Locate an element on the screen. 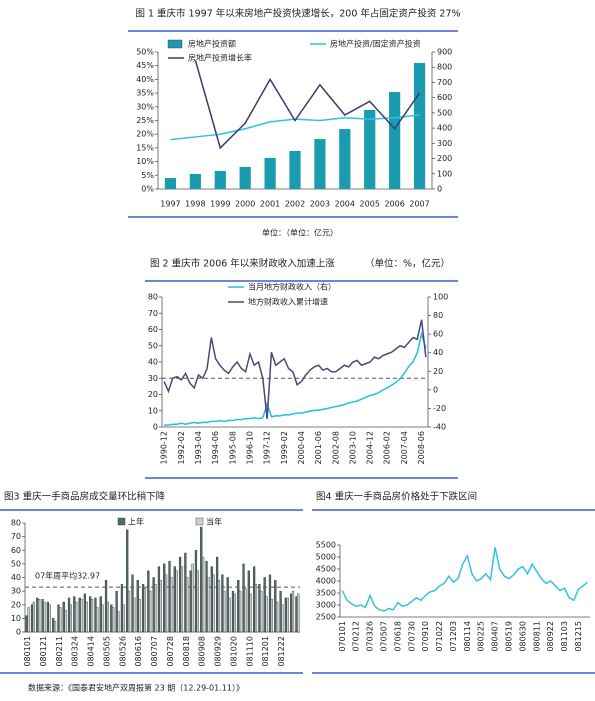 The image size is (595, 701). x-tick-label: 2008-06 is located at coordinates (421, 447).